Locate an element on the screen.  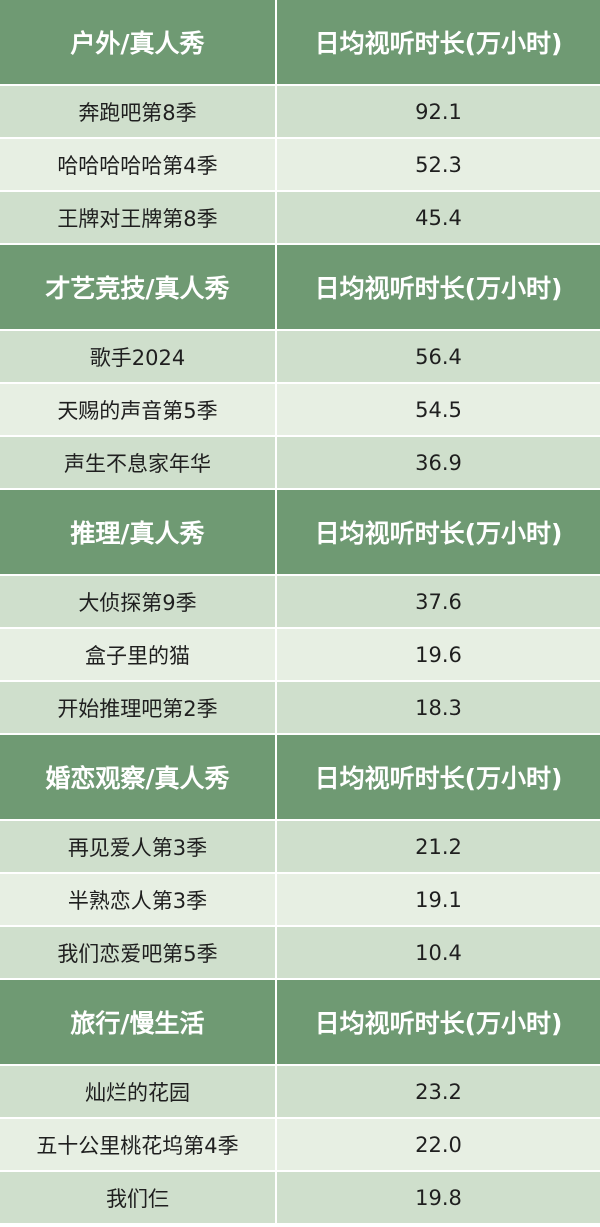
table-row: 歌手2024 56.4 is located at coordinates (300, 357).